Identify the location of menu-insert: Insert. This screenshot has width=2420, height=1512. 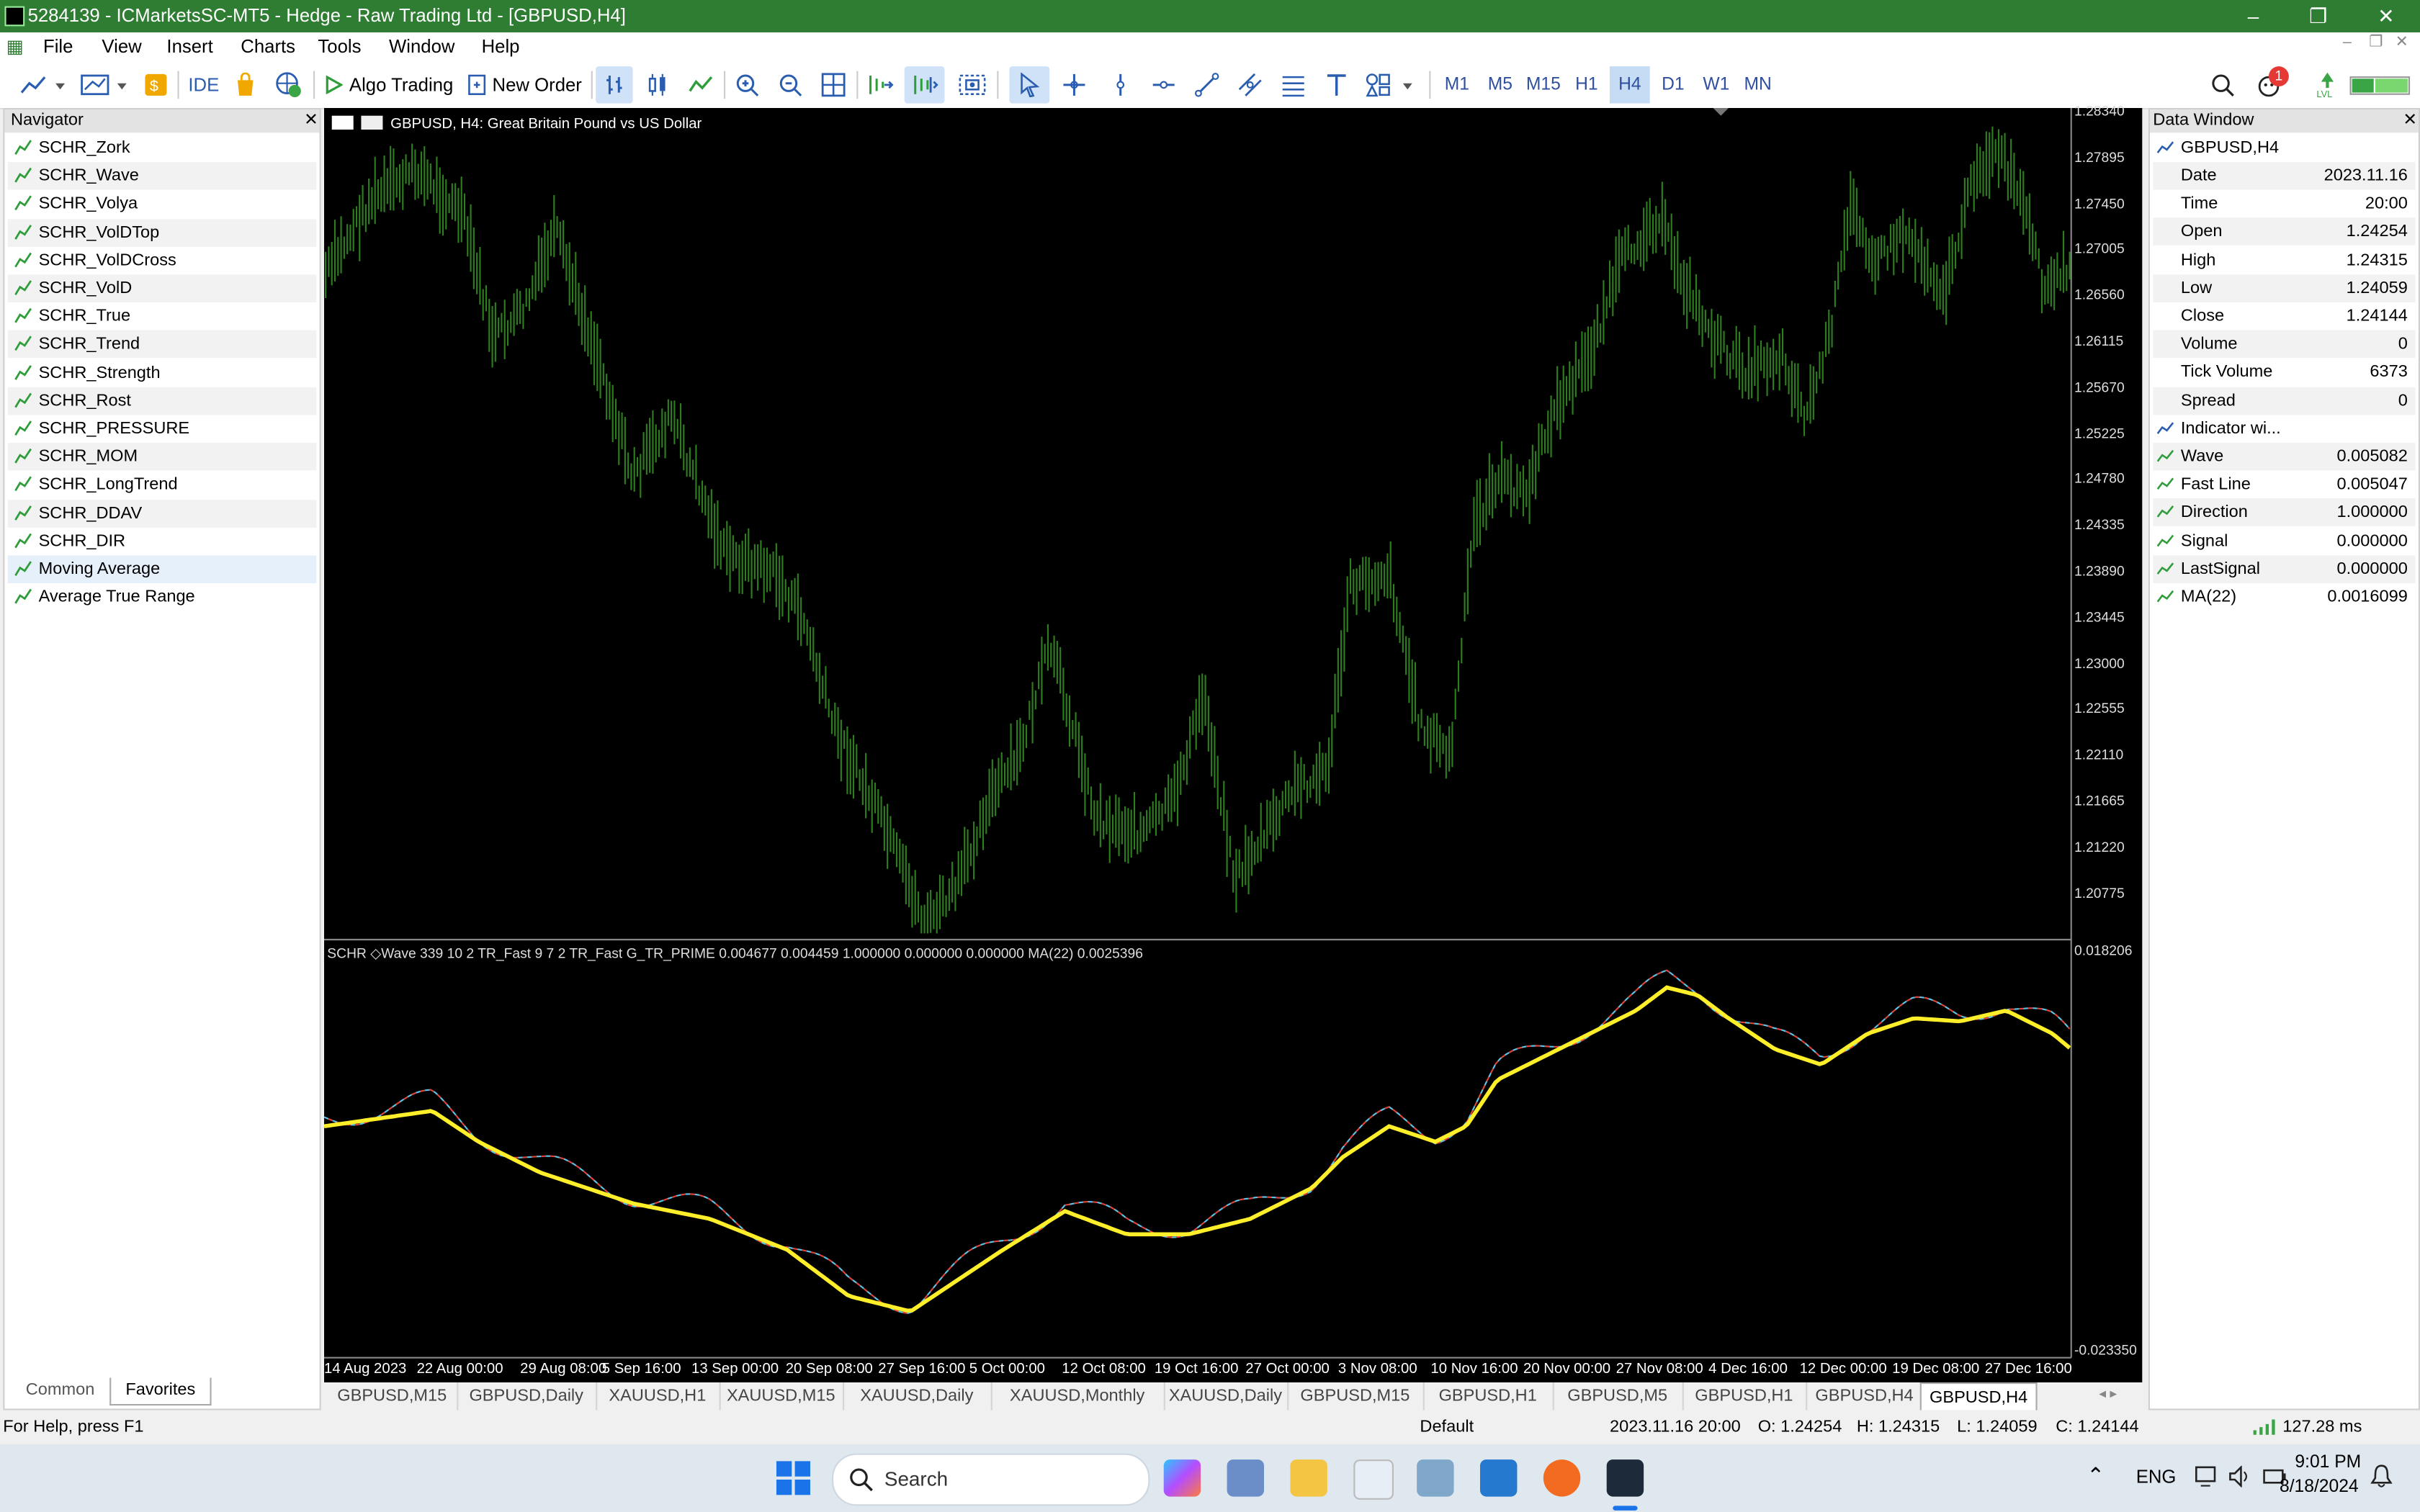
(189, 46).